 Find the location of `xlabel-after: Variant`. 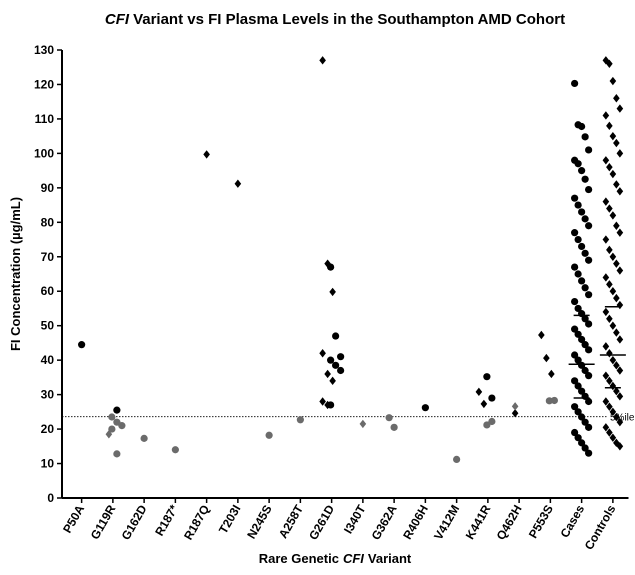

xlabel-after: Variant is located at coordinates (390, 558).